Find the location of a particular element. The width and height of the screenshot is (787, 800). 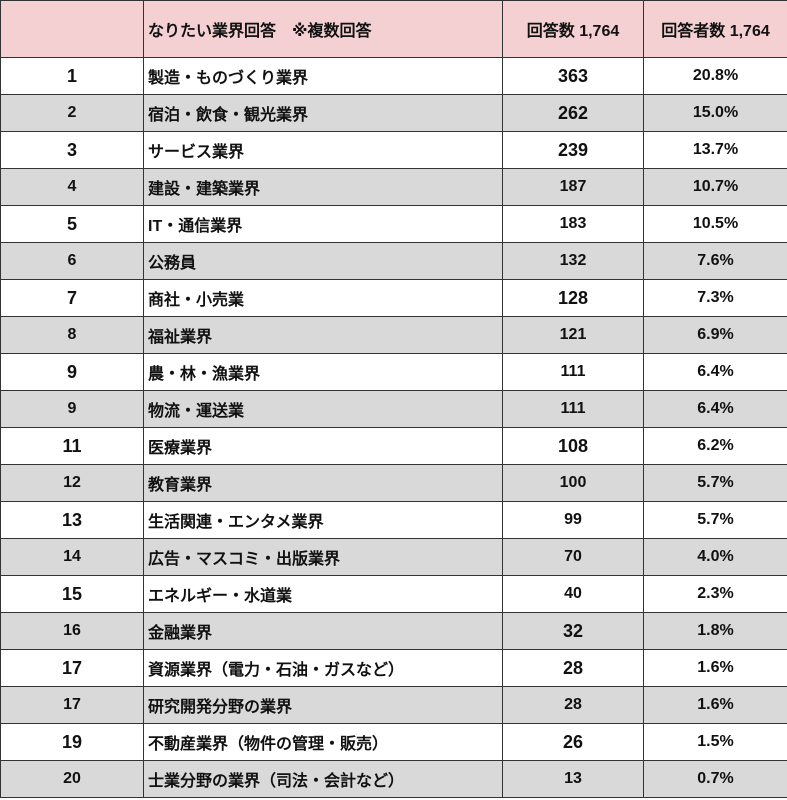

table-row: 8 福祉業界 121 6.9% is located at coordinates (393, 335).